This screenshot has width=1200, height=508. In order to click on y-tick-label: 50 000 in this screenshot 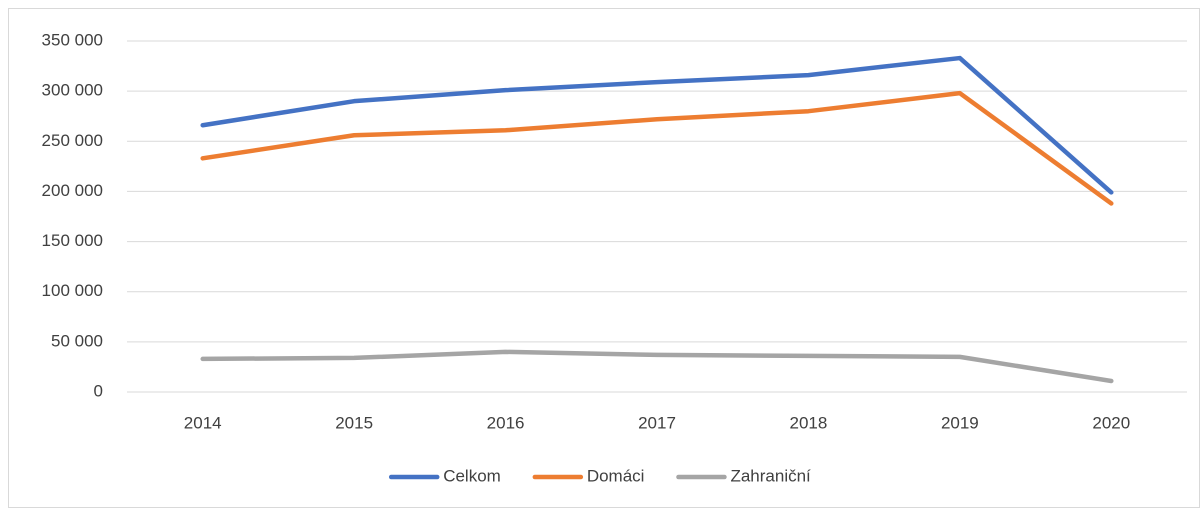, I will do `click(77, 340)`.